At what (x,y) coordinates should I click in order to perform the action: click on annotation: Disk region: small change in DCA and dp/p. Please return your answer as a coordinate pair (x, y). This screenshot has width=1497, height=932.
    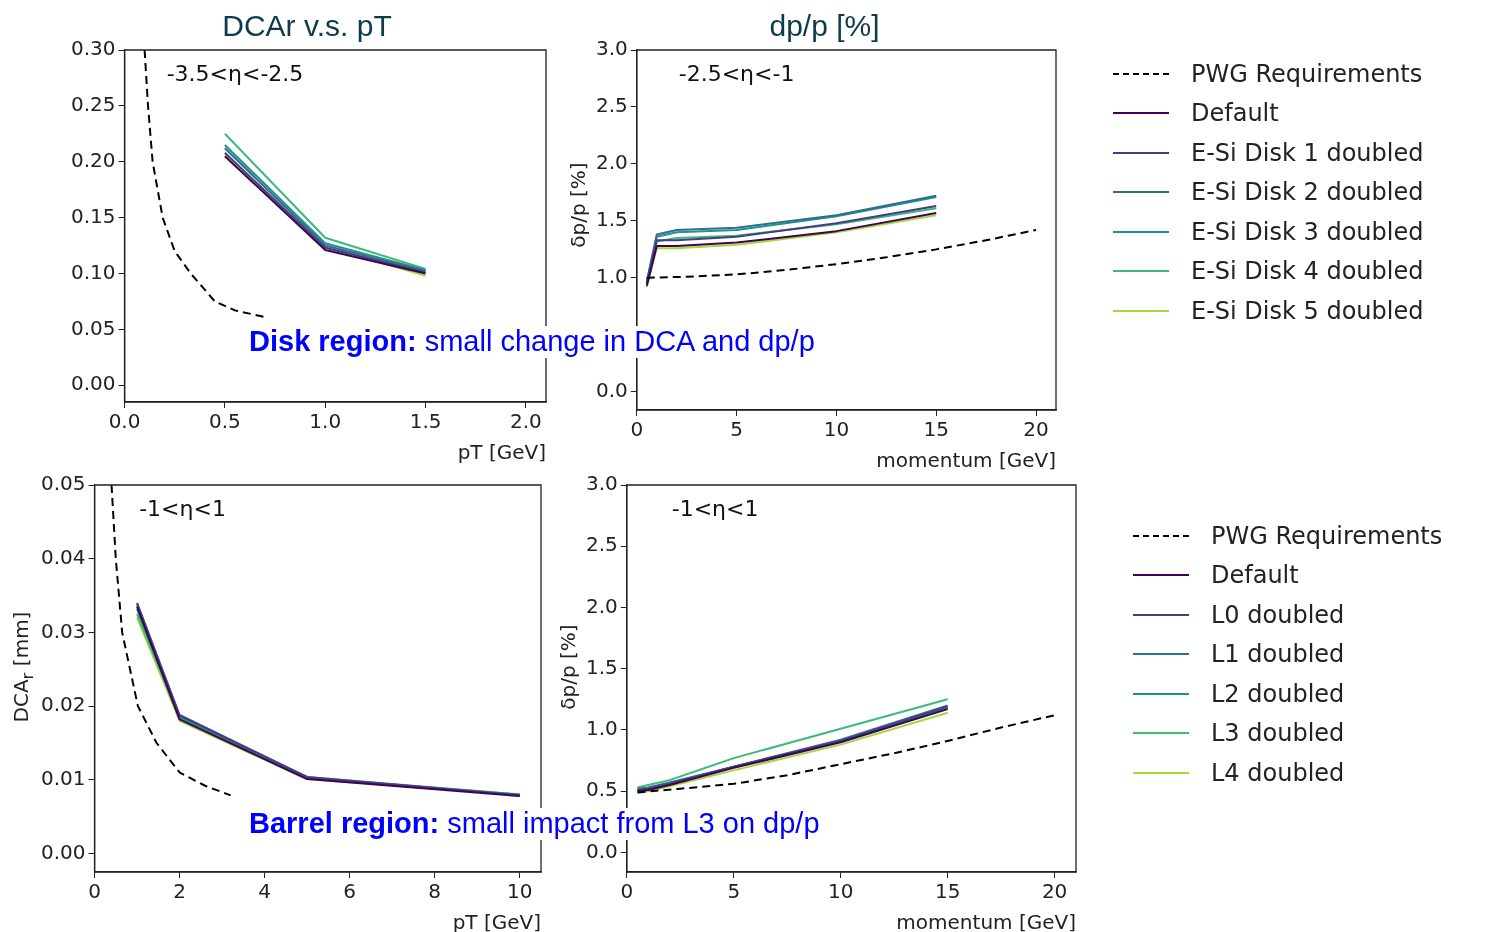
    Looking at the image, I should click on (532, 341).